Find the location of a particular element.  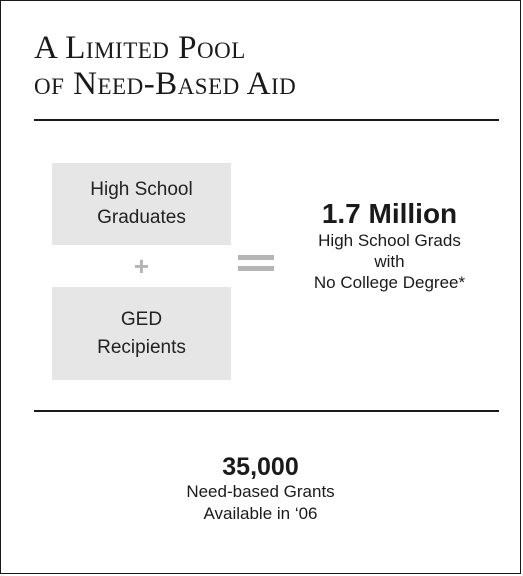

result-line: High School Grads is located at coordinates (389, 240).